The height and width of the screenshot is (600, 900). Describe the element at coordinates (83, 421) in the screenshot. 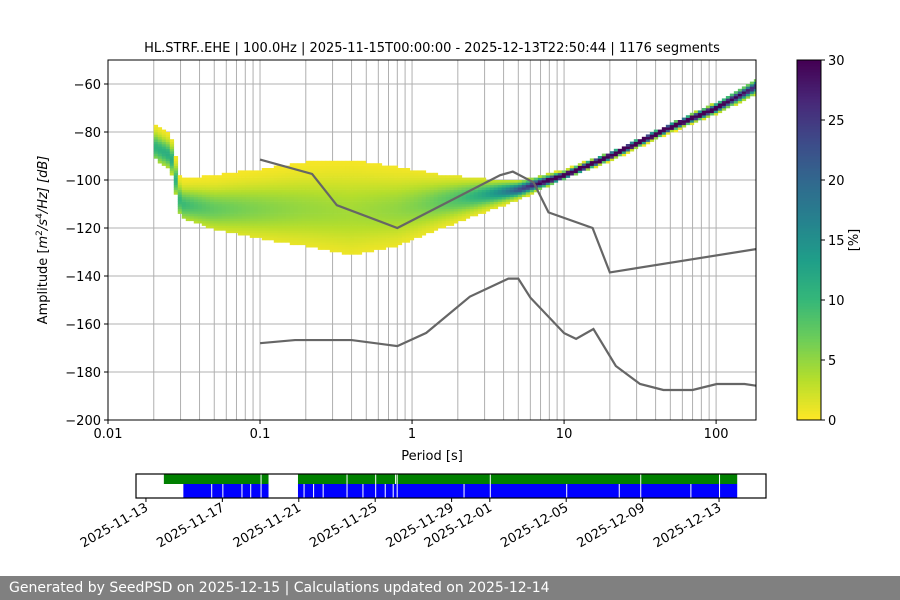

I see `y-tick-label: −200` at that location.